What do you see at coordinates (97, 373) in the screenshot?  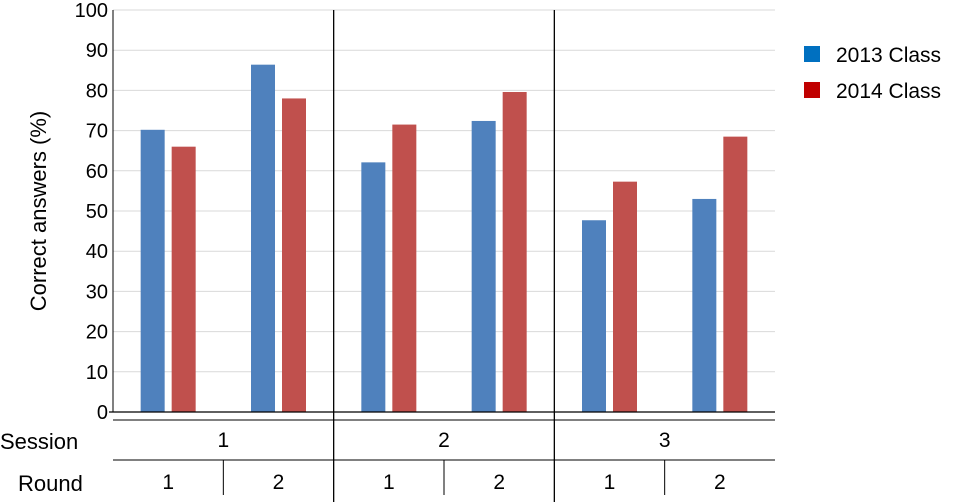 I see `y-tick-label: 10` at bounding box center [97, 373].